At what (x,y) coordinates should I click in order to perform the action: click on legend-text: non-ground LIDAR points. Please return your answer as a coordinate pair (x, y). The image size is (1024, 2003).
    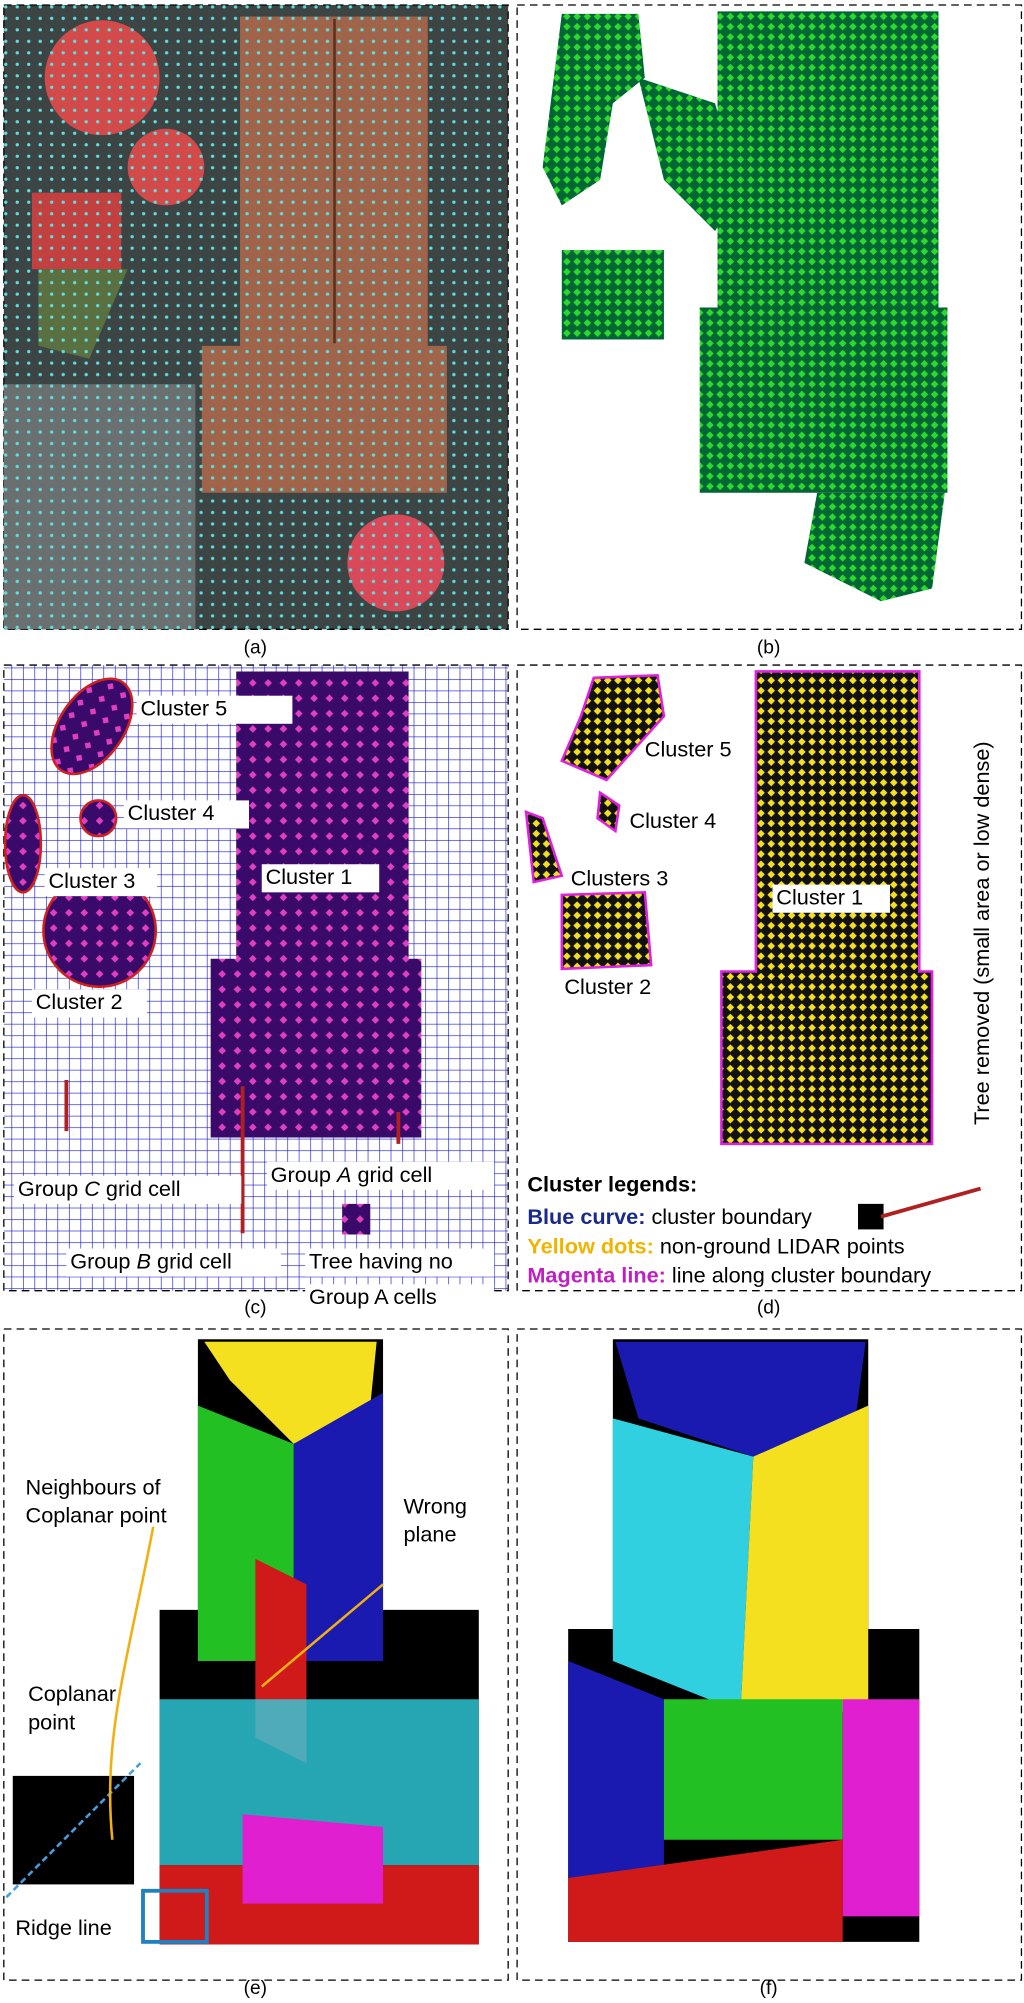
    Looking at the image, I should click on (779, 1245).